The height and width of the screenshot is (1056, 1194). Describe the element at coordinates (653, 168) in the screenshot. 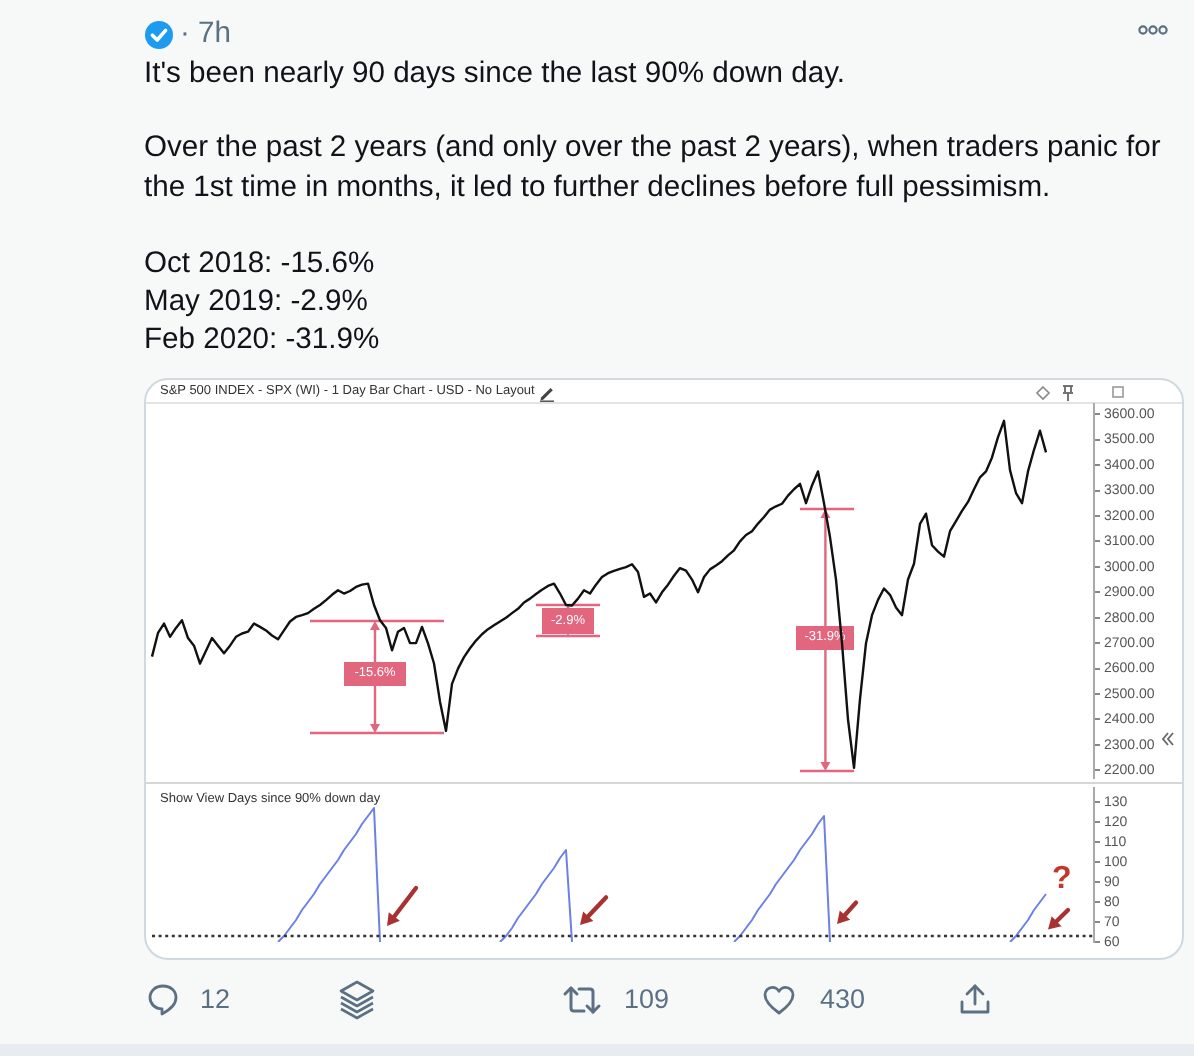

I see `text: Over the past 2 years (and only over the past 2 years), when traders panic for the 1st time in months, it led to further declines before full pessimism.` at that location.